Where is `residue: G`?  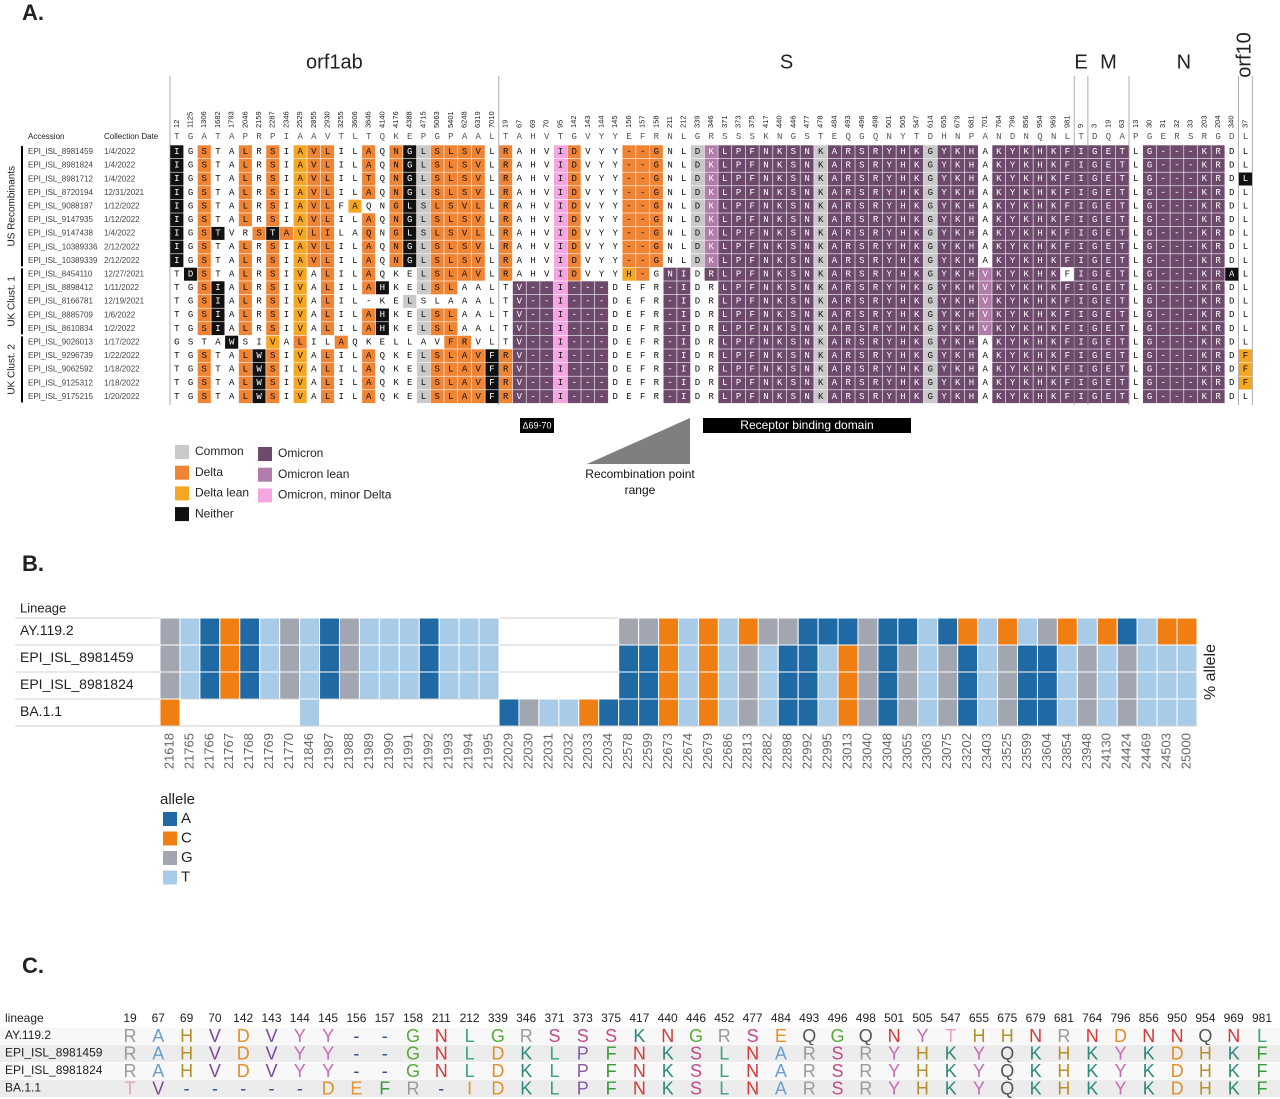 residue: G is located at coordinates (190, 152).